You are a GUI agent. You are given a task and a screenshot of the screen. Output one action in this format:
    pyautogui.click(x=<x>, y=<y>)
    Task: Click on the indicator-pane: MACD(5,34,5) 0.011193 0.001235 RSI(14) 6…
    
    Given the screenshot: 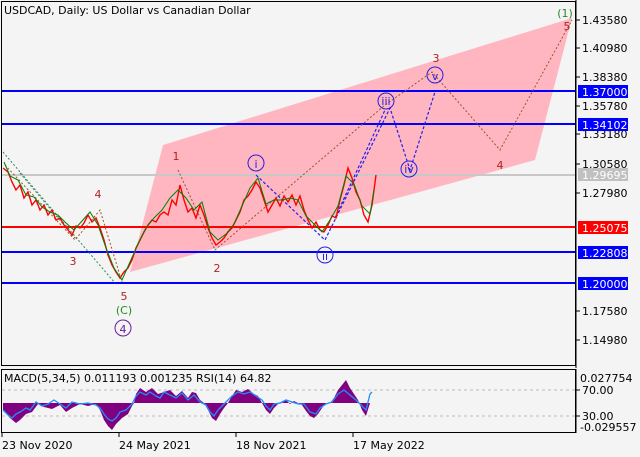 What is the action you would take?
    pyautogui.click(x=319, y=401)
    